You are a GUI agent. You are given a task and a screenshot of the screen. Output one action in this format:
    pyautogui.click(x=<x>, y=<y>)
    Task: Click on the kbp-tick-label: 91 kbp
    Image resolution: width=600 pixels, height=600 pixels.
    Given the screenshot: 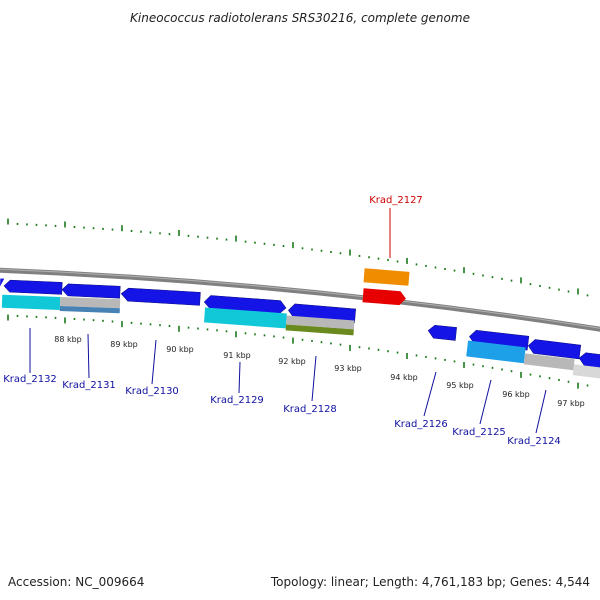 What is the action you would take?
    pyautogui.click(x=237, y=355)
    